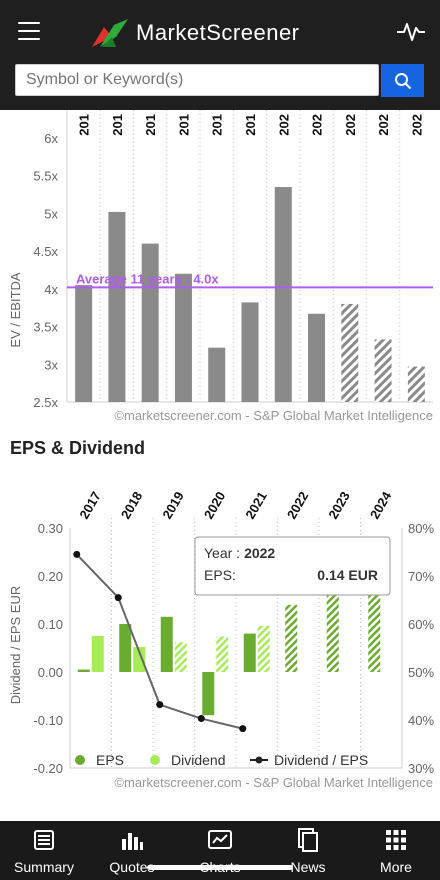  What do you see at coordinates (45, 327) in the screenshot?
I see `ev-y-tick: 3.5x` at bounding box center [45, 327].